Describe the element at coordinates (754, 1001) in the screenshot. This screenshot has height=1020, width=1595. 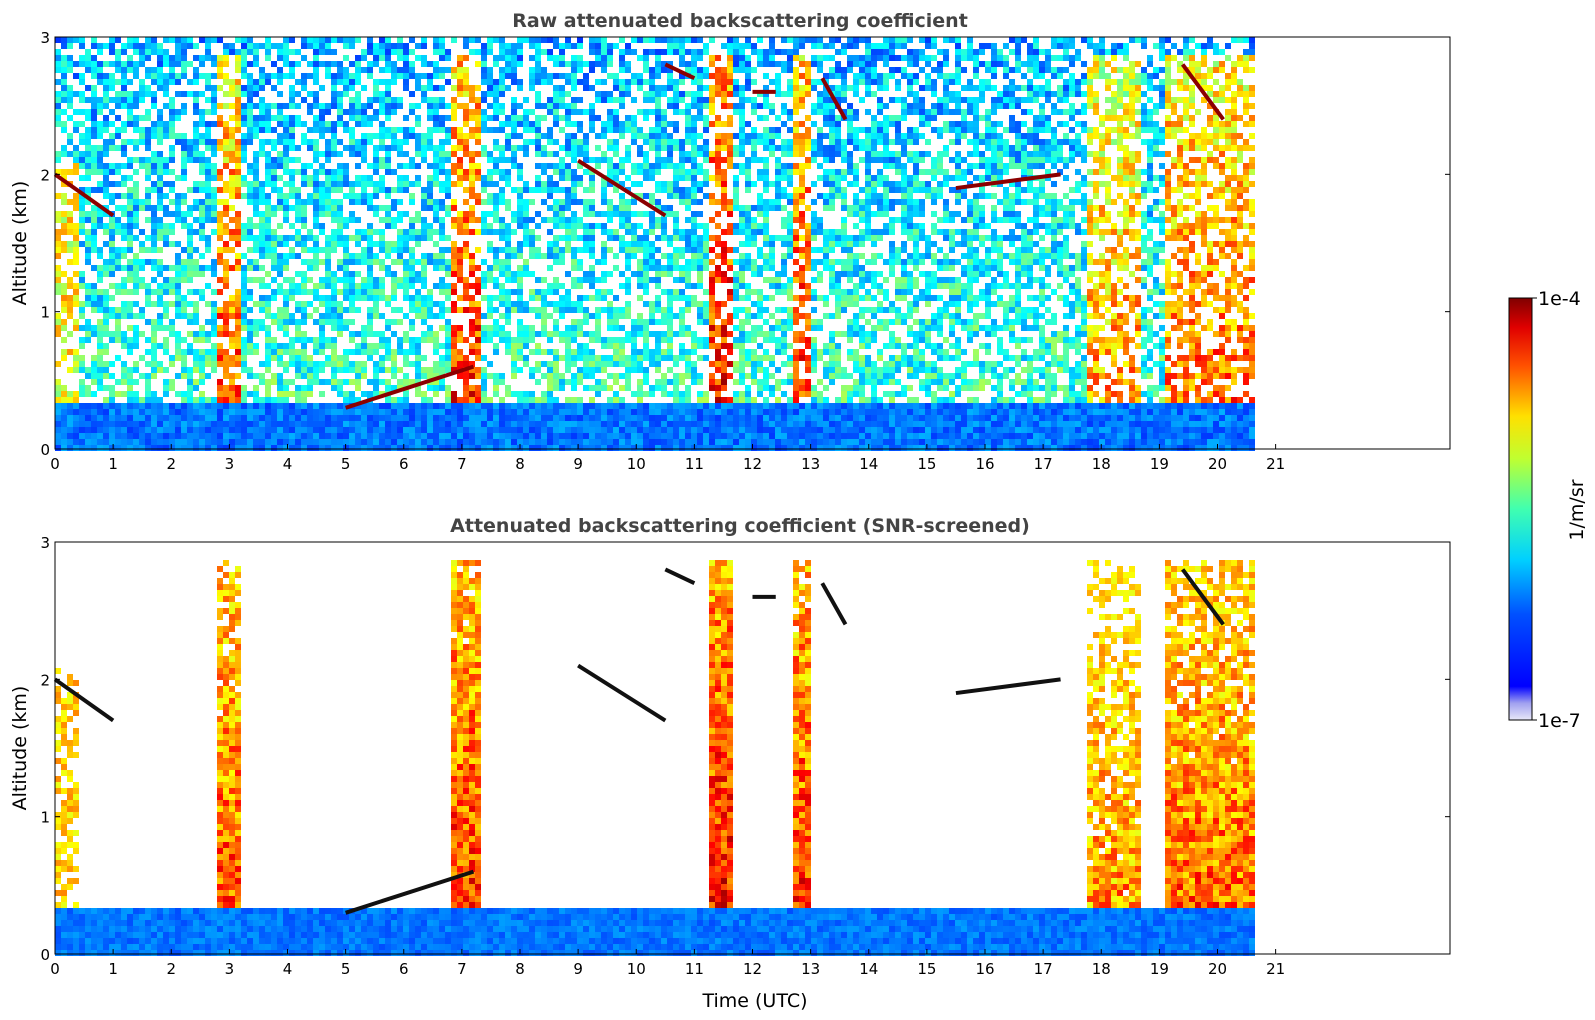
I see `x-axis-label: Time (UTC)` at that location.